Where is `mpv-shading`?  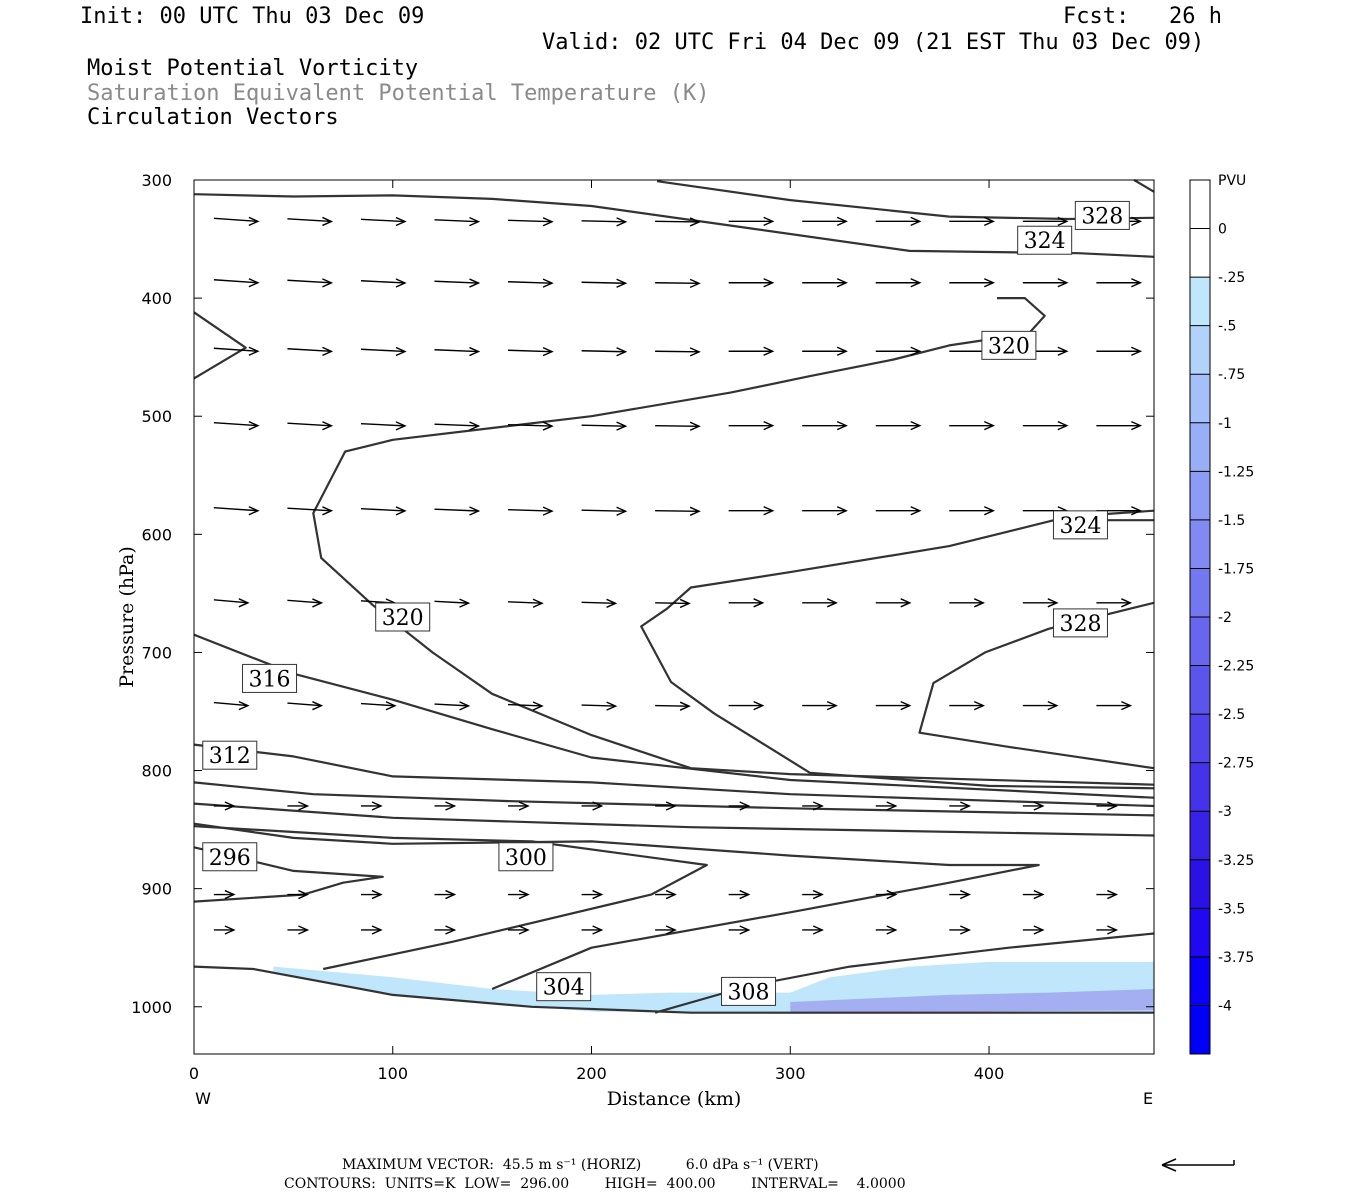 mpv-shading is located at coordinates (713, 987).